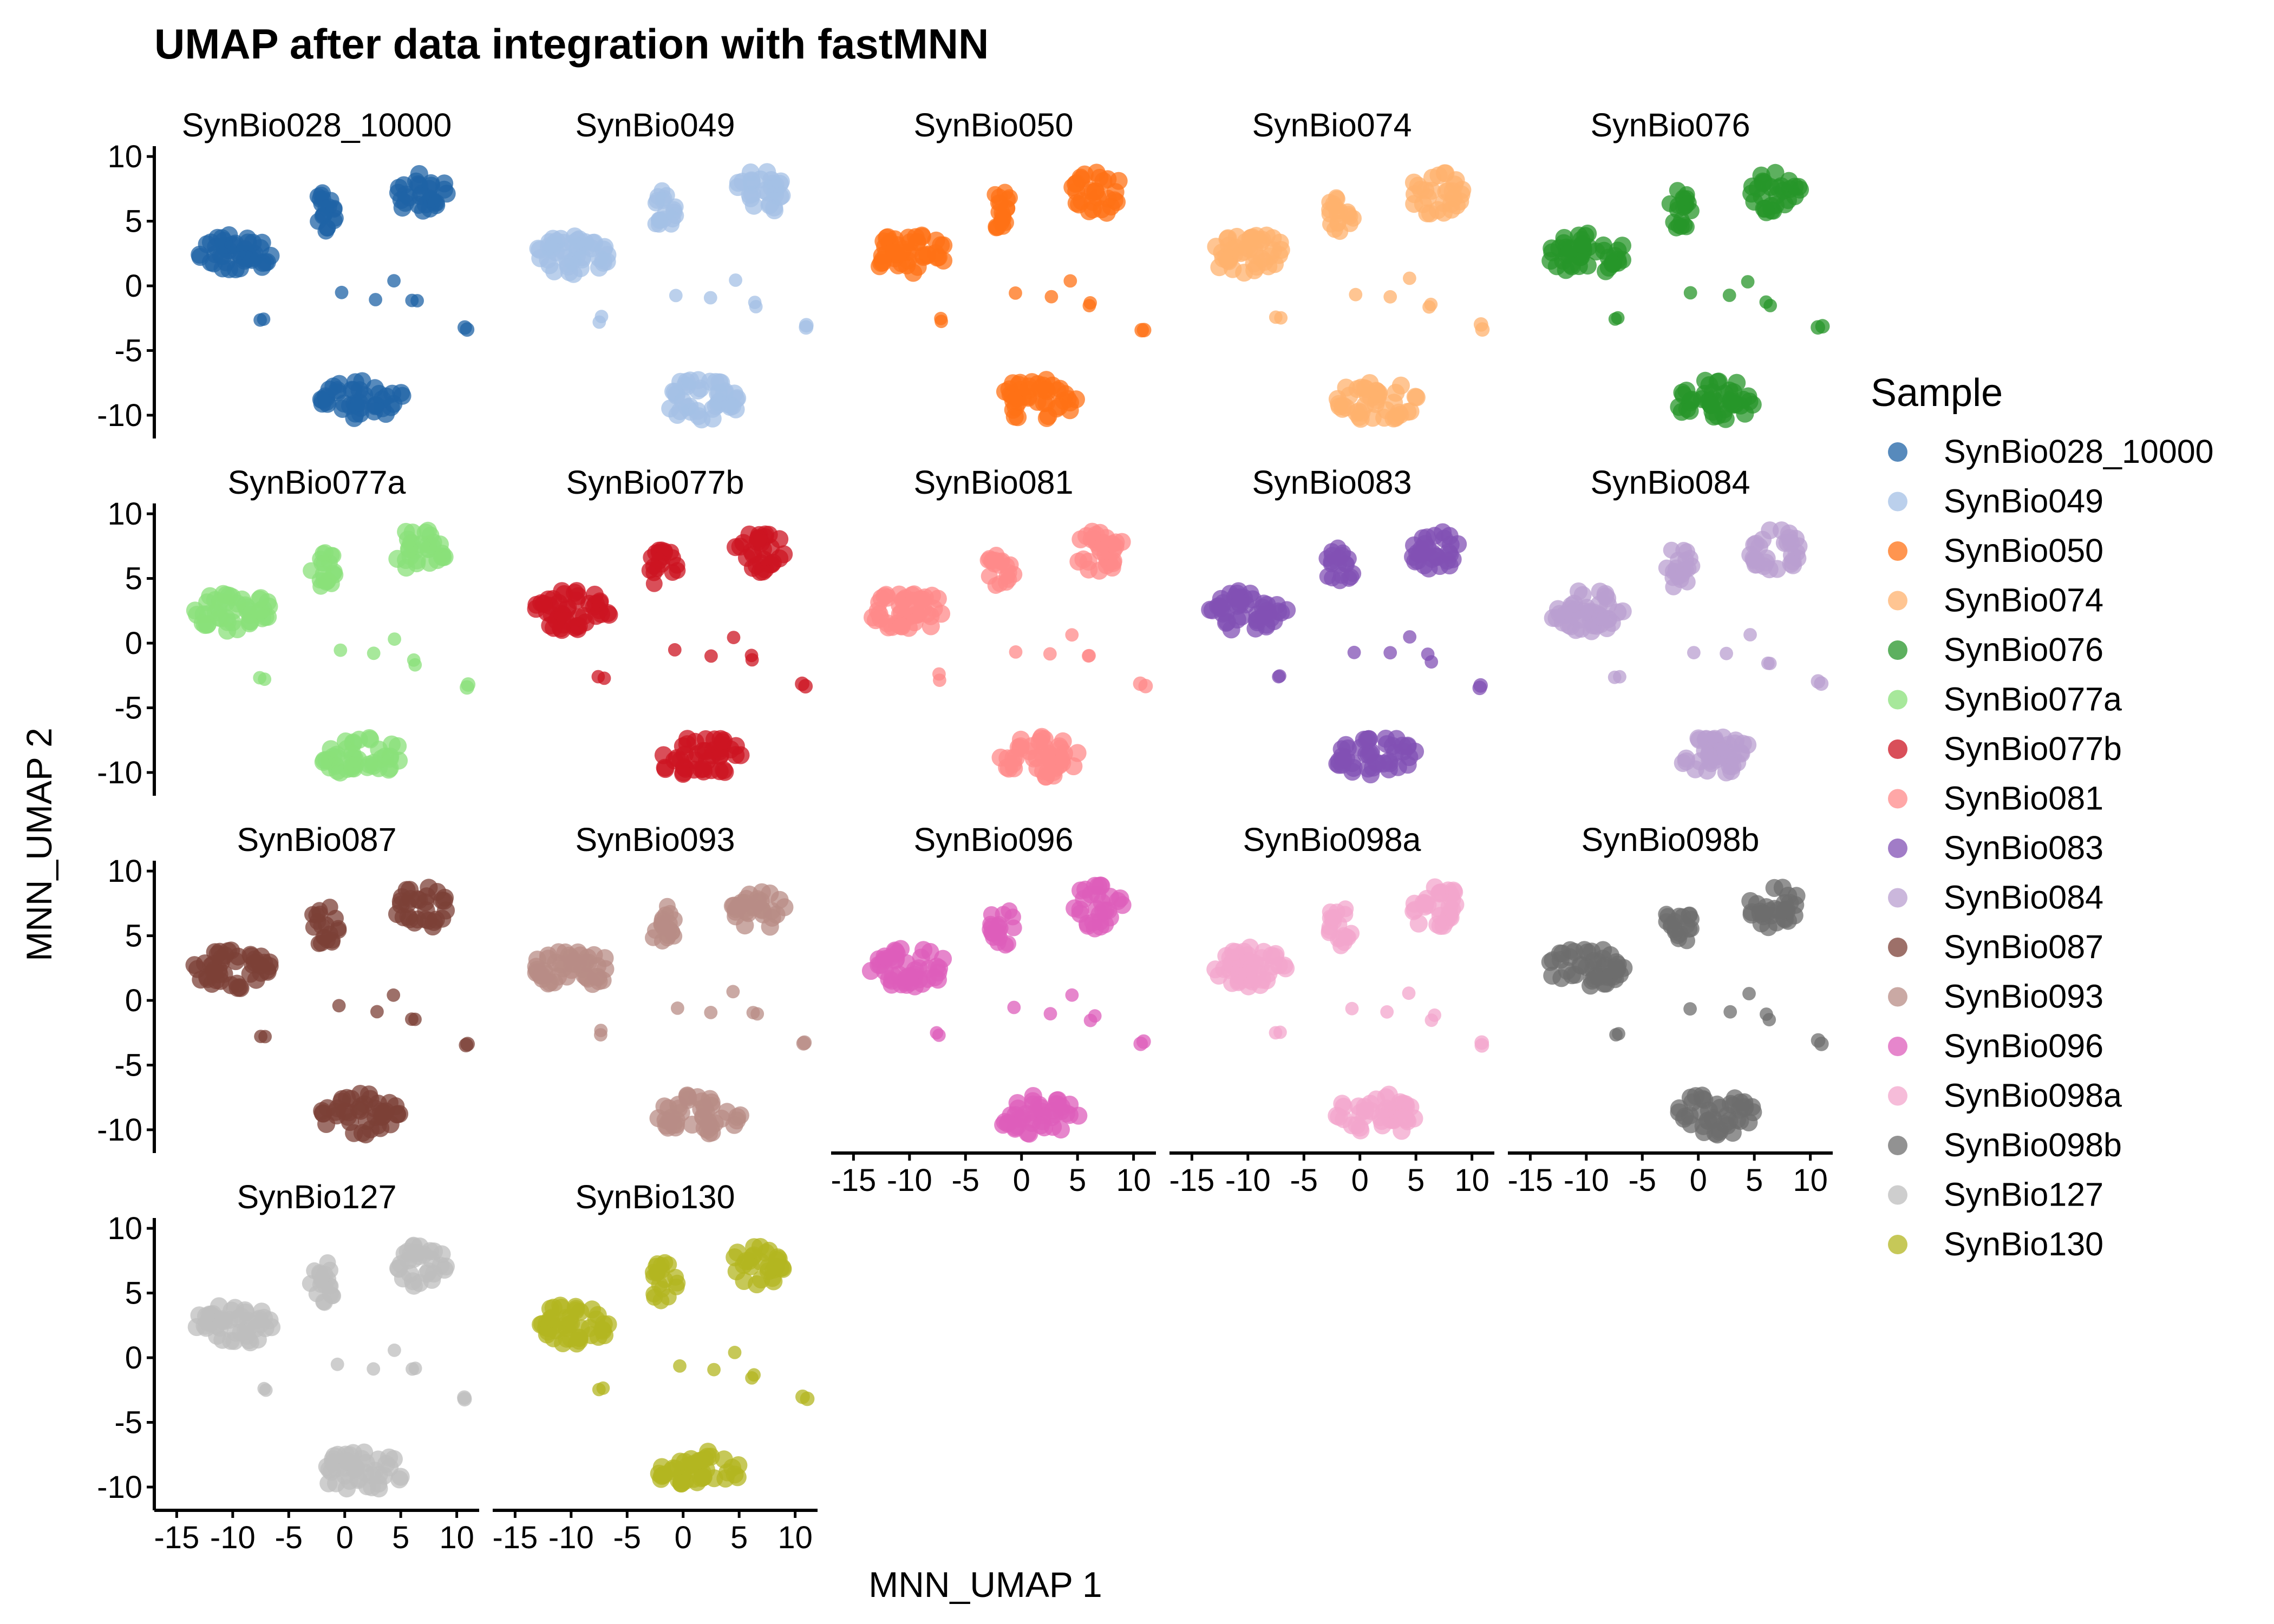 The height and width of the screenshot is (1624, 2274). Describe the element at coordinates (985, 1584) in the screenshot. I see `x-axis-title: MNN_UMAP 1` at that location.